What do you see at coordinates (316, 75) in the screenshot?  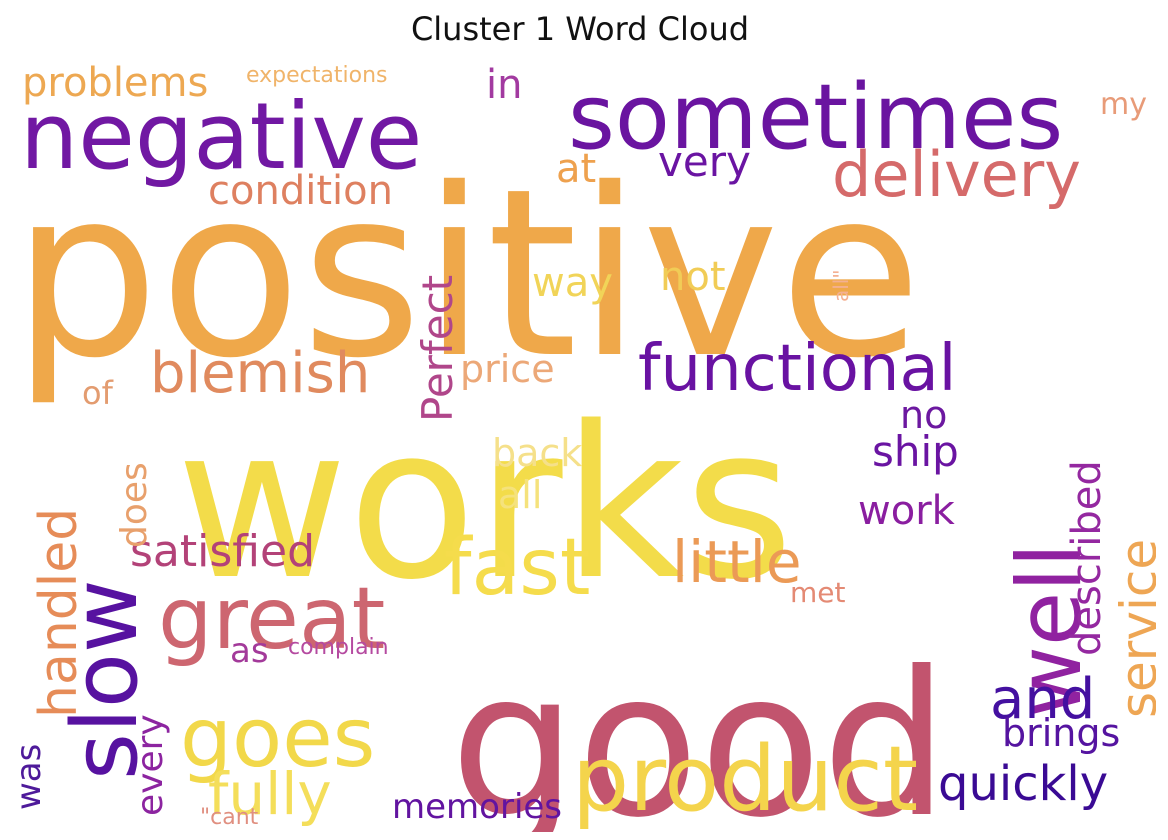 I see `word-expectations: expectations` at bounding box center [316, 75].